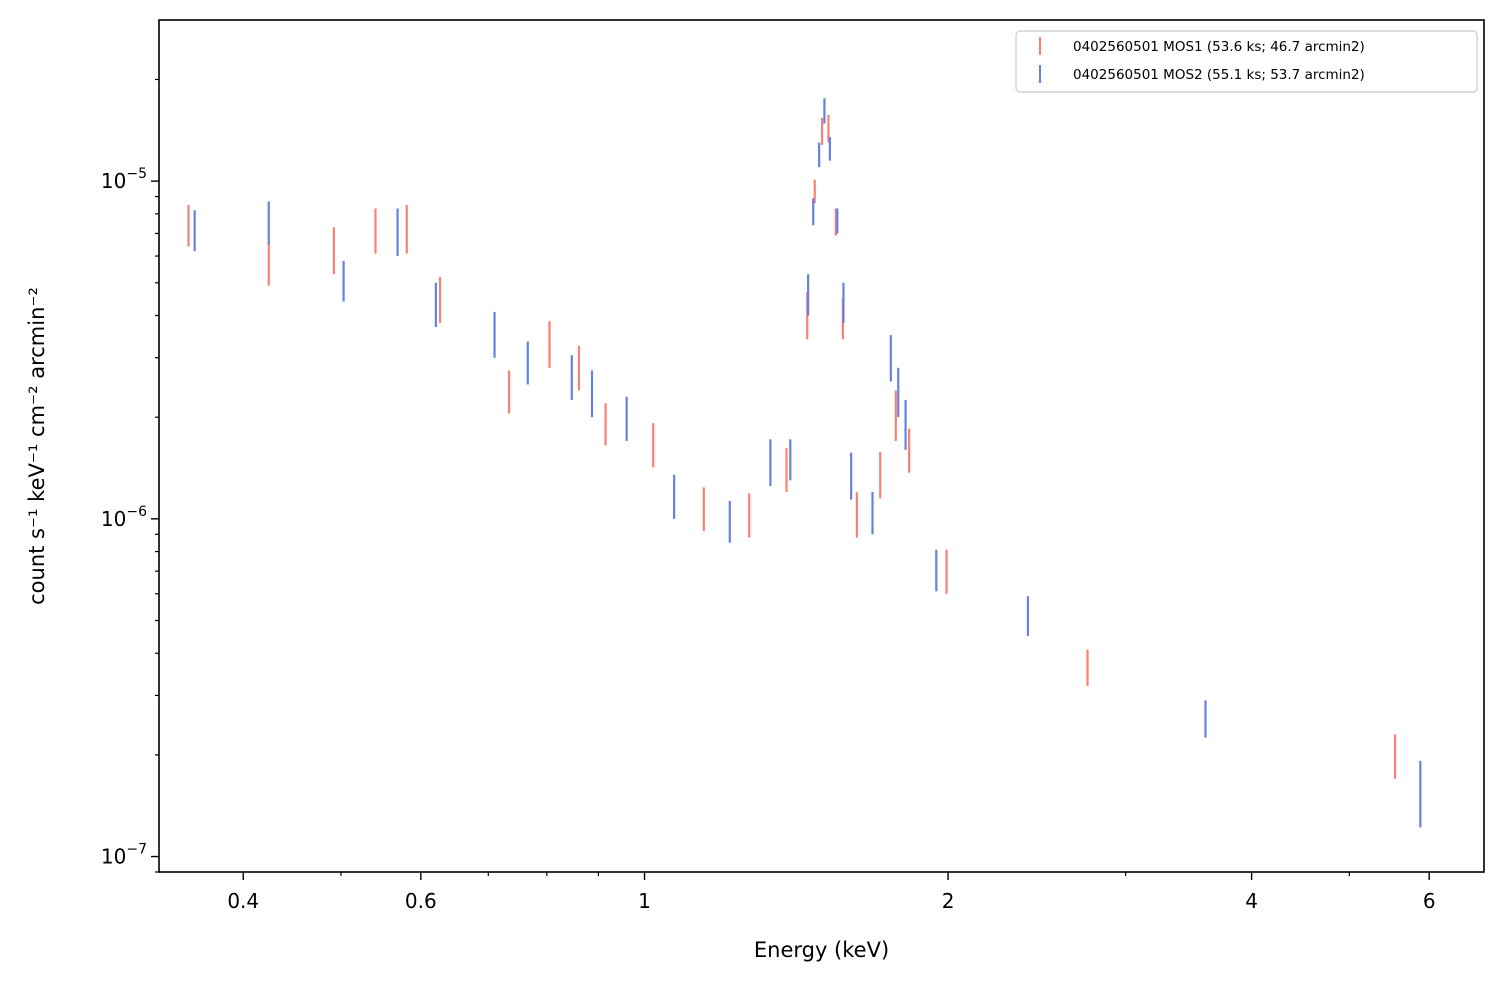  Describe the element at coordinates (831, 892) in the screenshot. I see `x-axis-ticks: 0.4 0.6 1 2 4 6` at that location.